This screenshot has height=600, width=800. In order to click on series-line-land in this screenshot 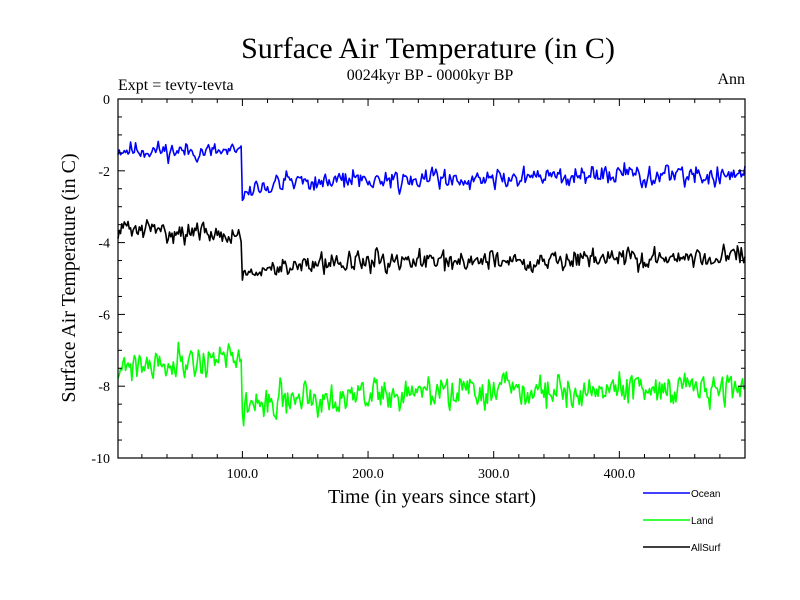, I will do `click(431, 384)`.